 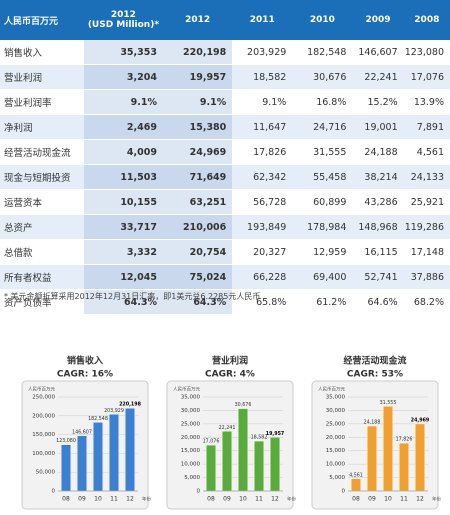 I want to click on value-label: 17,076, so click(x=211, y=442).